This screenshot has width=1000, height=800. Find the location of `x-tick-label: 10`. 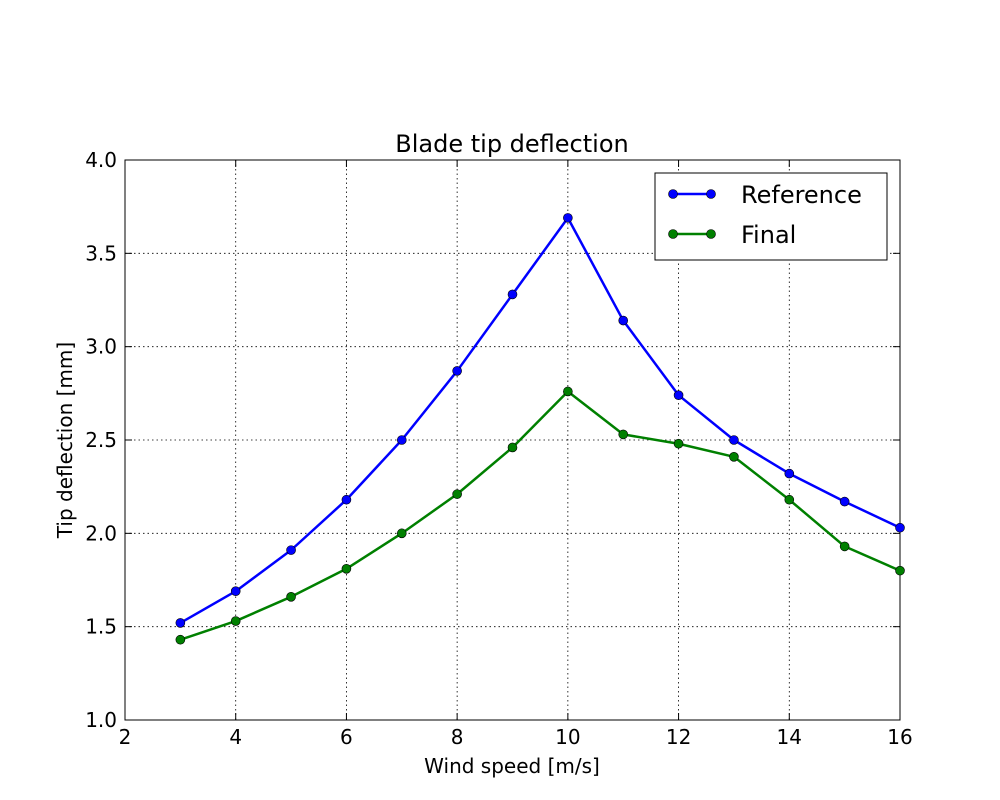

x-tick-label: 10 is located at coordinates (567, 737).